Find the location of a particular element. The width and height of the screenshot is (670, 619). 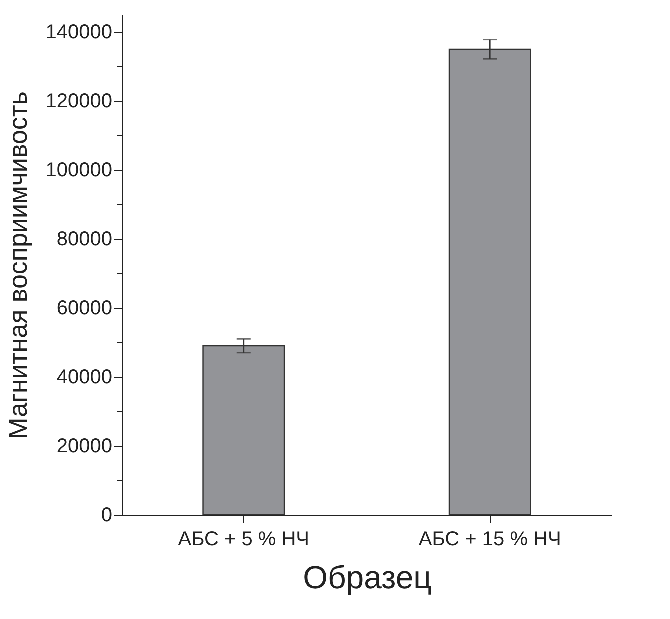

y-tick-label: 0 is located at coordinates (106, 515).